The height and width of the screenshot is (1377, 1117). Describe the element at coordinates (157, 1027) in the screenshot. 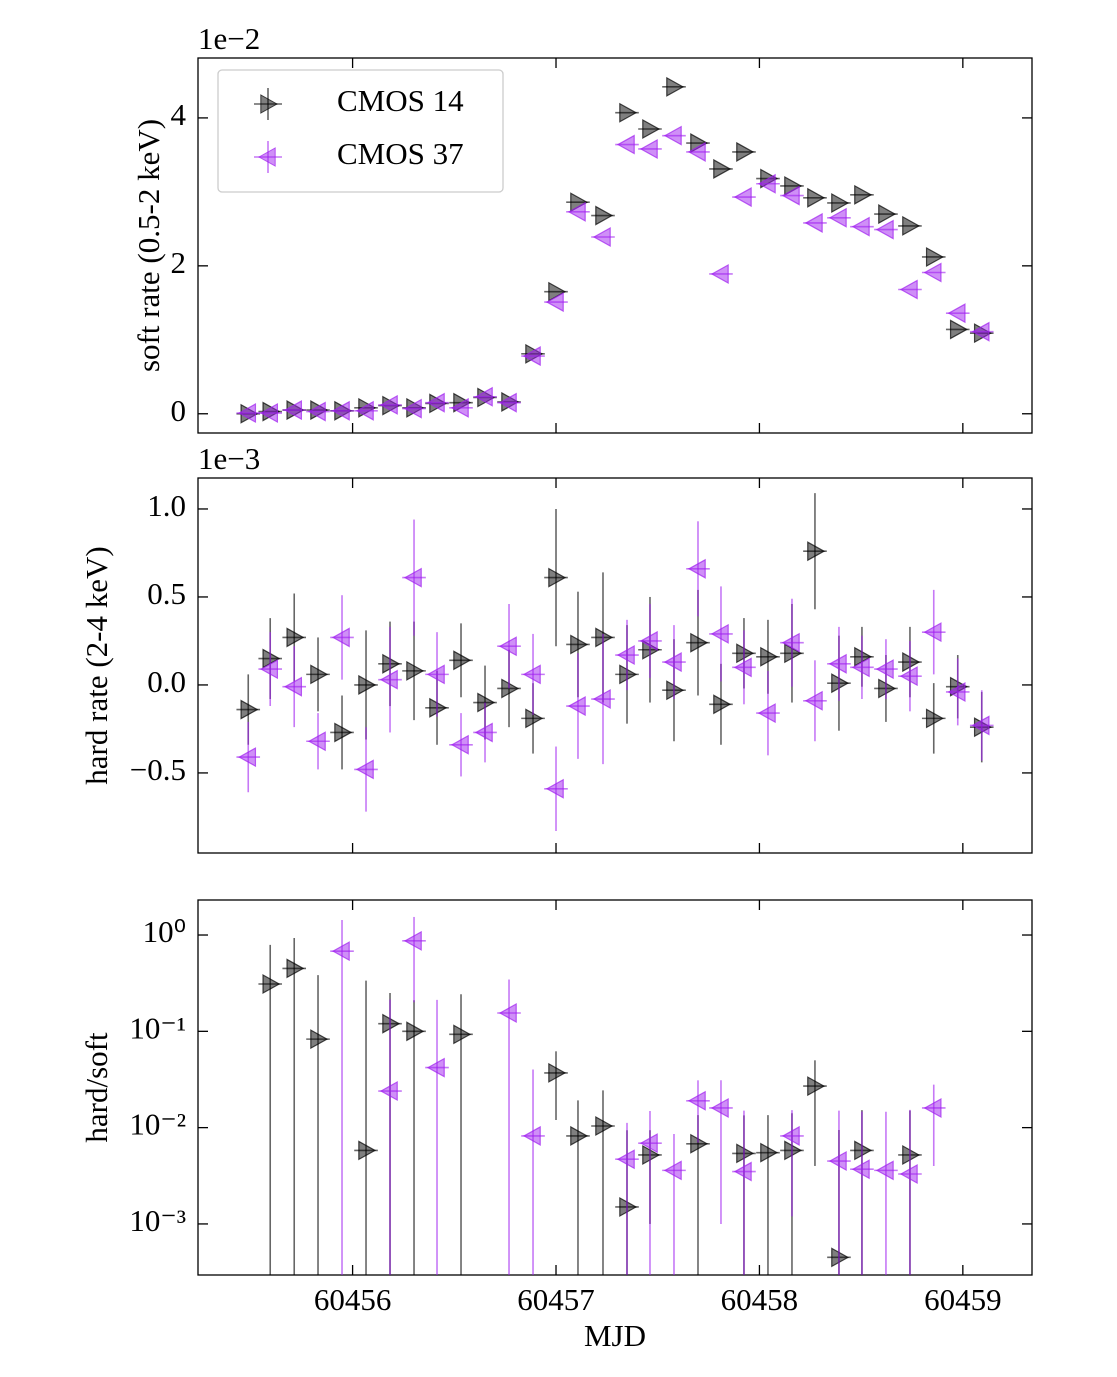

I see `y-tick-label: 10⁻¹` at that location.